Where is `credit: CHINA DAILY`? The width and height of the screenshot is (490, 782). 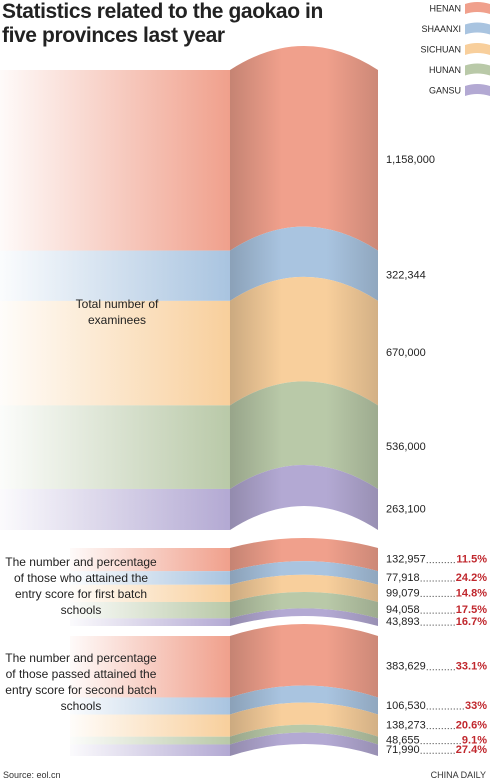
credit: CHINA DAILY is located at coordinates (458, 775).